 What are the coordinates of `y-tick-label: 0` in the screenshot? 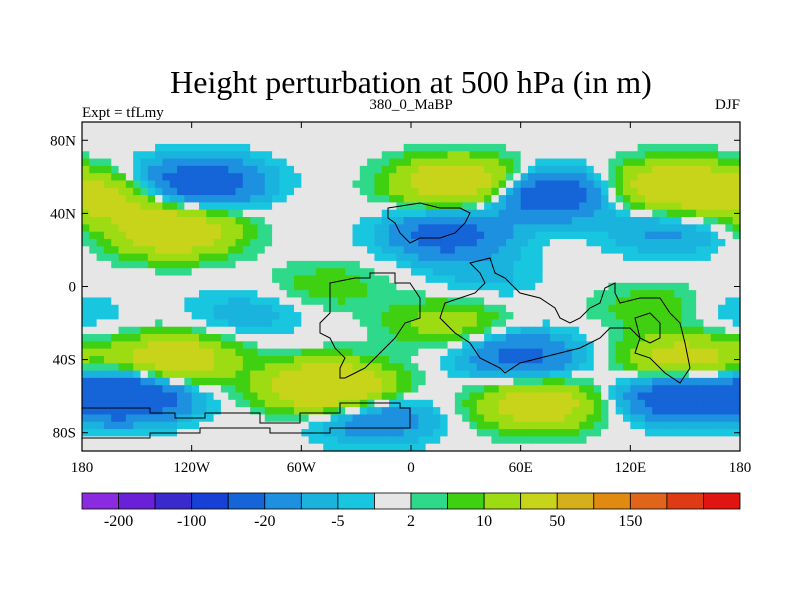 It's located at (73, 288).